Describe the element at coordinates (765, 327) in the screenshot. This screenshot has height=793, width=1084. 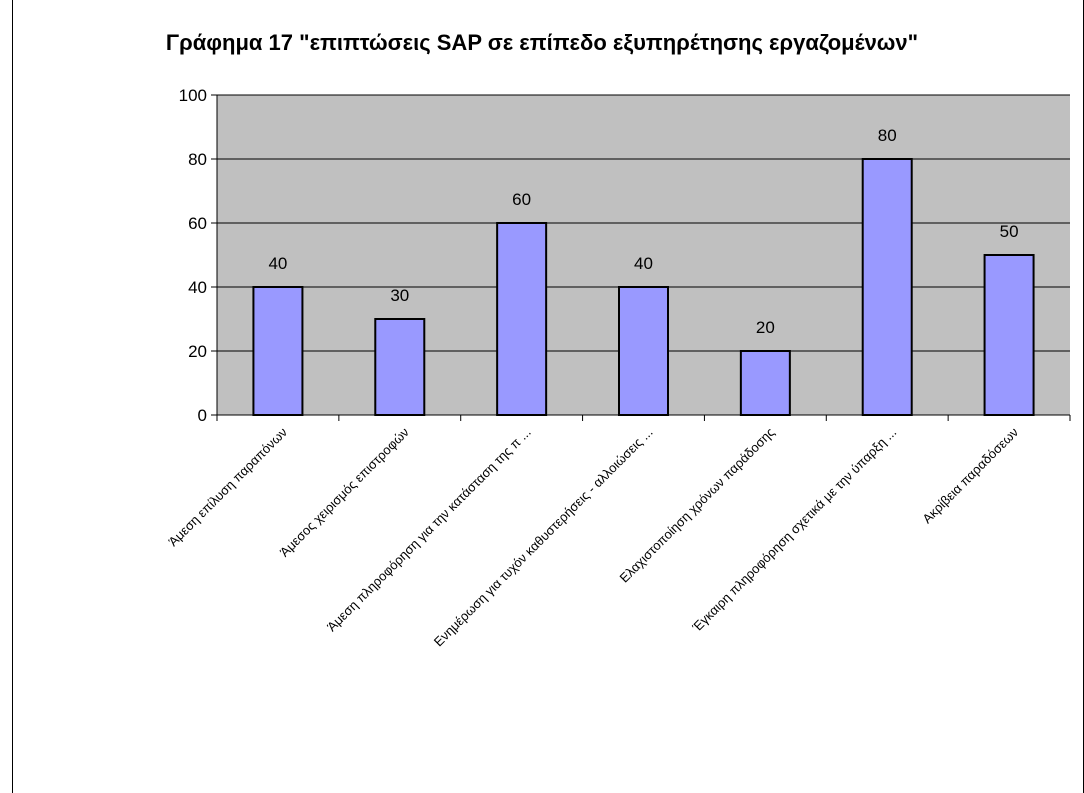
I see `bar-value-label: 20` at that location.